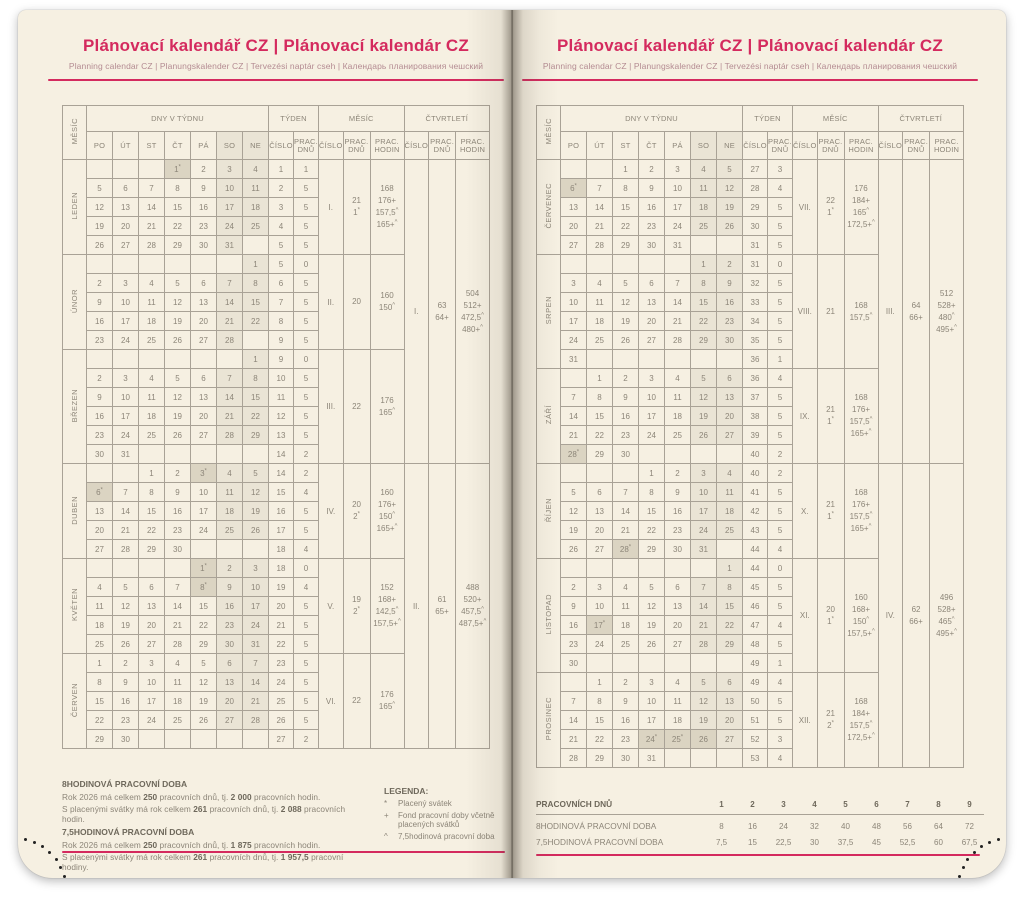 The height and width of the screenshot is (905, 1024). I want to click on day-header-čt: ČT, so click(651, 145).